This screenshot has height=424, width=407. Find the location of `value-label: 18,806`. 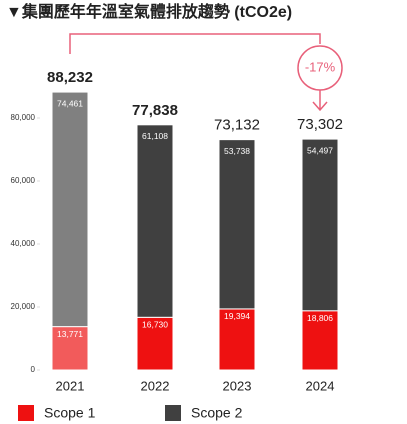

value-label: 18,806 is located at coordinates (320, 318).